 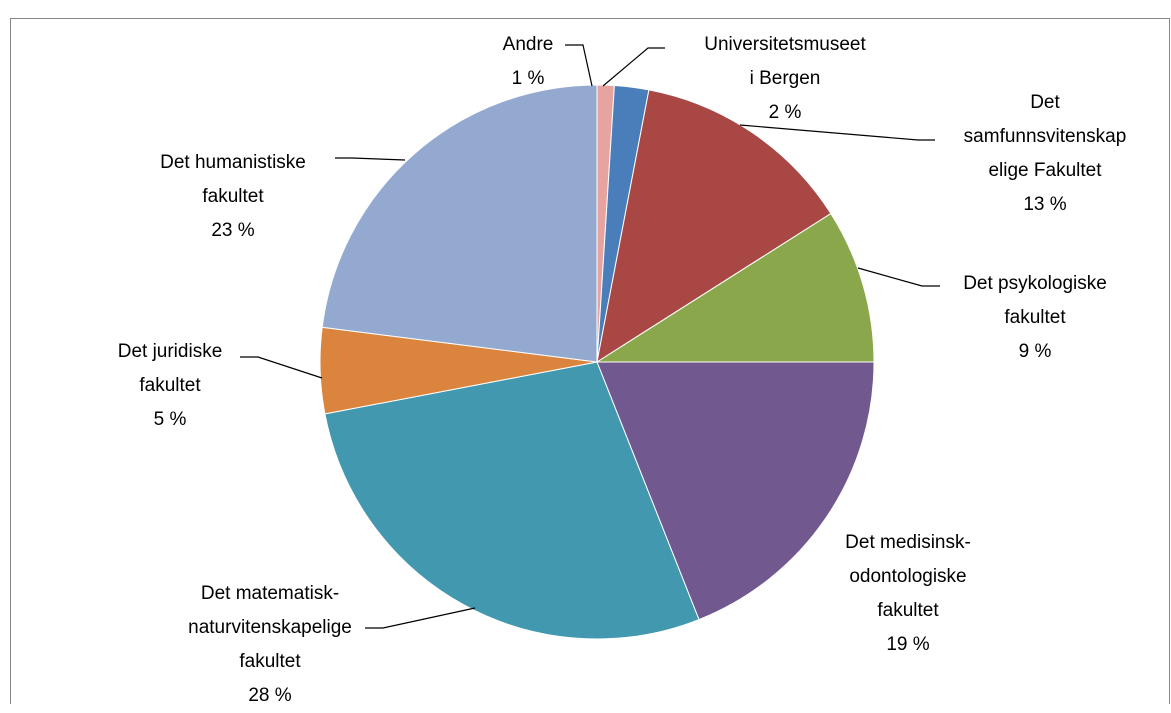 I want to click on data-label: Det humanistiske fakultet 23 %, so click(x=233, y=197).